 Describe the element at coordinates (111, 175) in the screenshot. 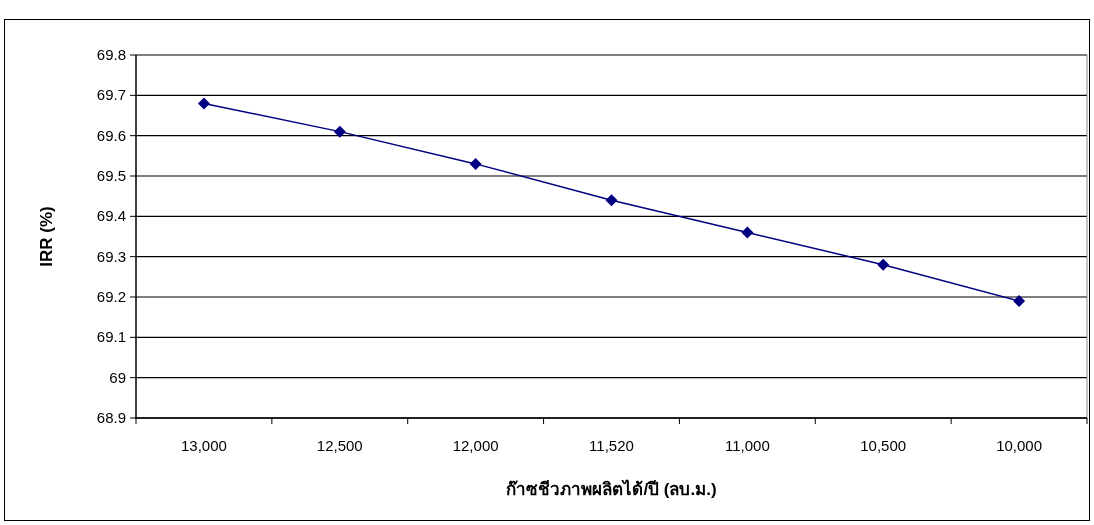

I see `y-tick-label: 69.5` at that location.